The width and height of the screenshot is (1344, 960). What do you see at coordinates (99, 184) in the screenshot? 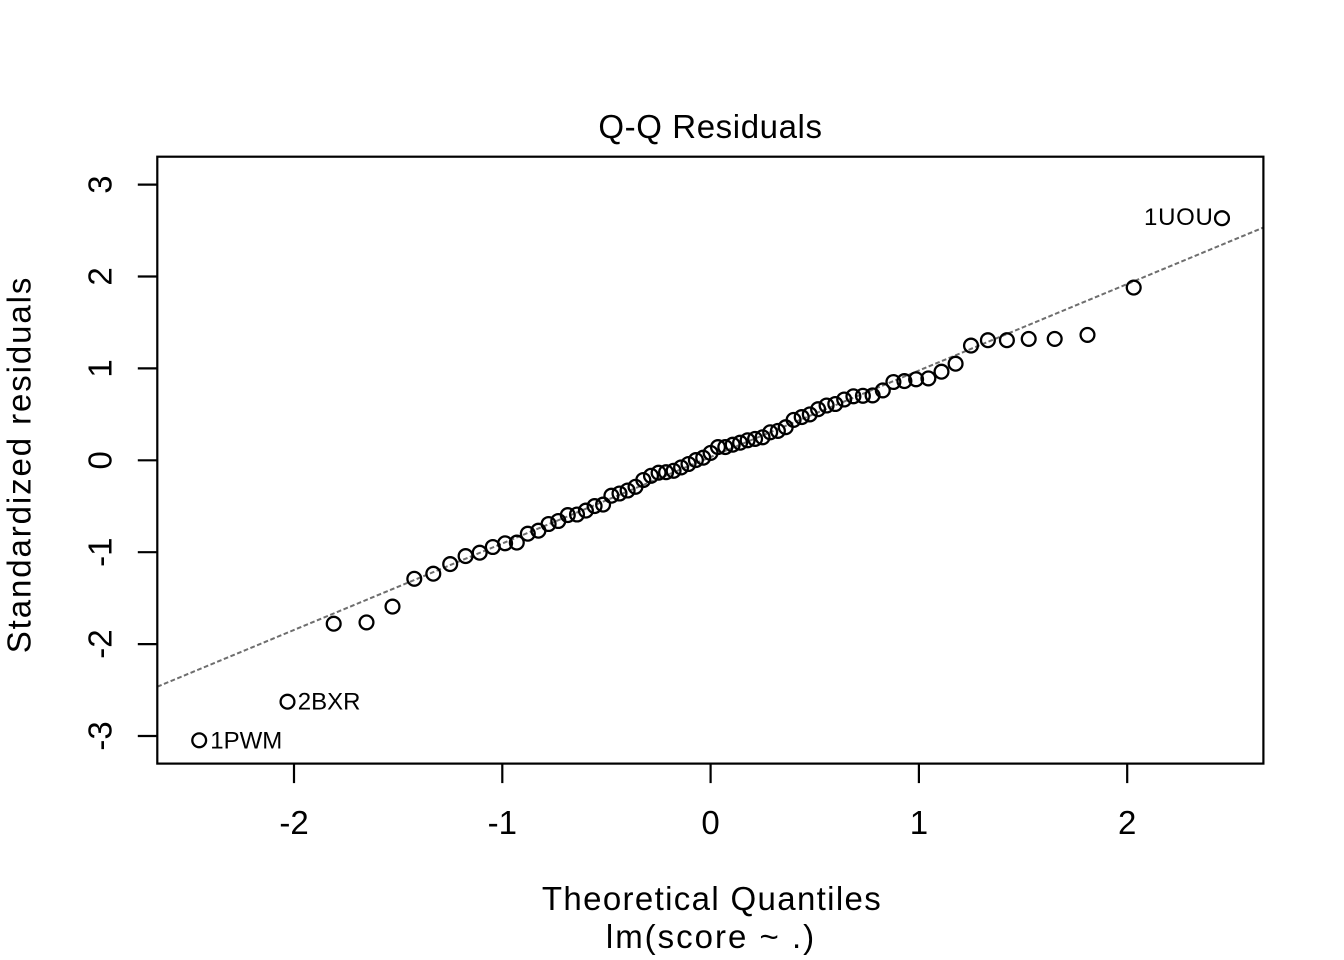
I see `svg-text: 3` at bounding box center [99, 184].